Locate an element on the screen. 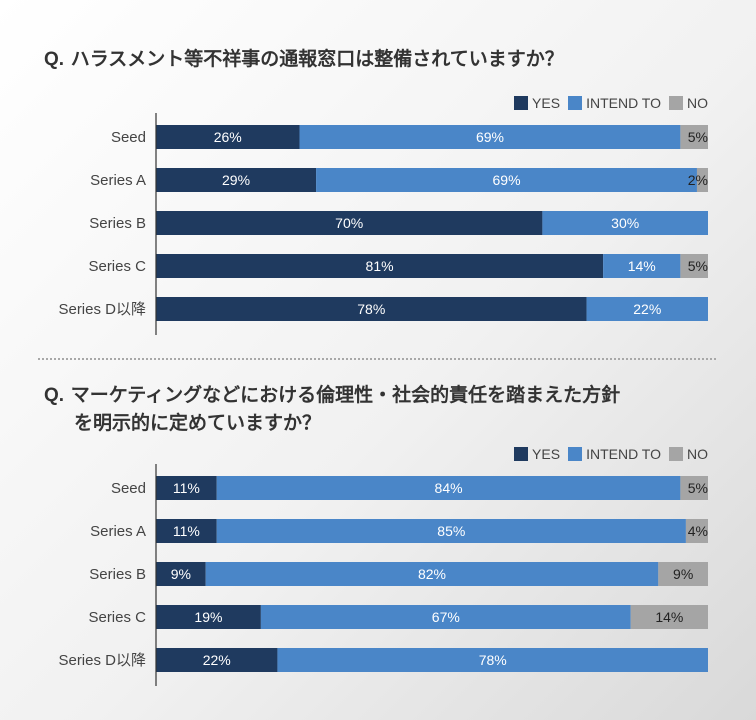  chart-legend-2: YES INTEND TO NO is located at coordinates (607, 454).